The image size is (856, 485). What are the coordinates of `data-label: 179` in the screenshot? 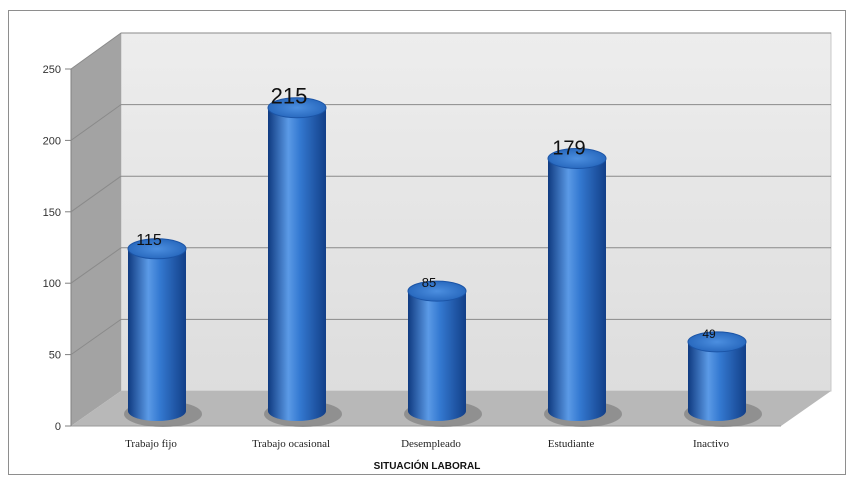 It's located at (568, 149).